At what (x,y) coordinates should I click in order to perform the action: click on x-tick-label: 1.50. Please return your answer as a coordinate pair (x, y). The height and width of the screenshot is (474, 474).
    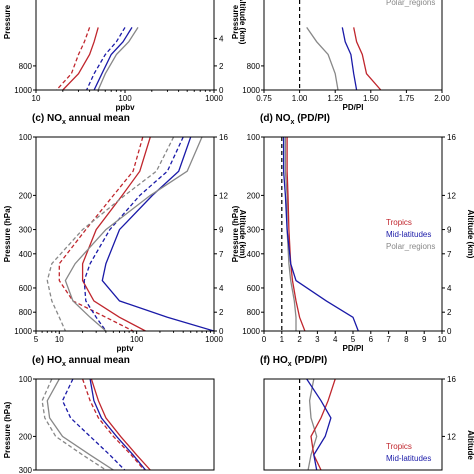
    Looking at the image, I should click on (371, 98).